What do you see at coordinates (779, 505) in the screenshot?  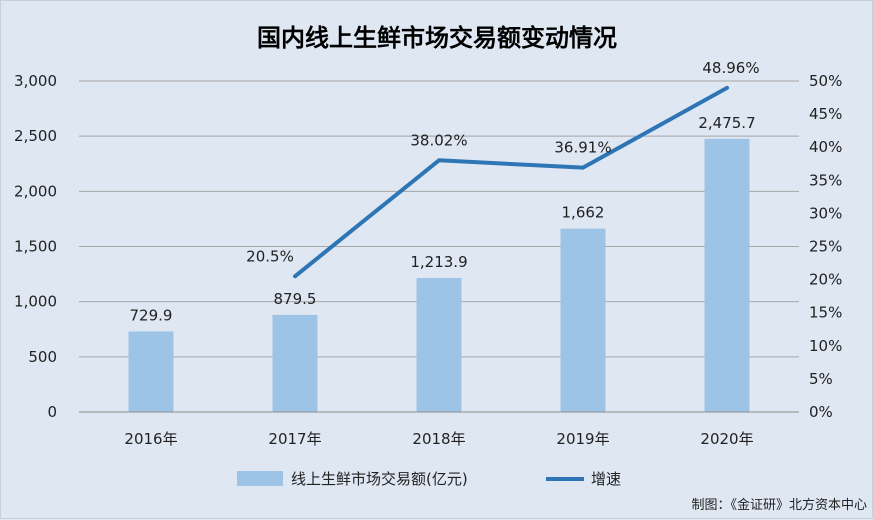 I see `chart-source-note: 制图：《金证研》北方资本中心` at bounding box center [779, 505].